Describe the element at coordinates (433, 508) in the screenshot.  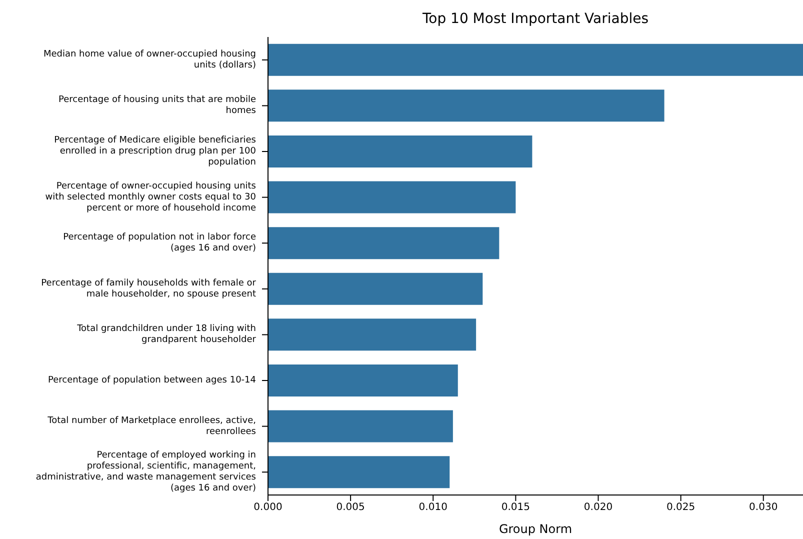
I see `x-tick-label: 0.010` at that location.